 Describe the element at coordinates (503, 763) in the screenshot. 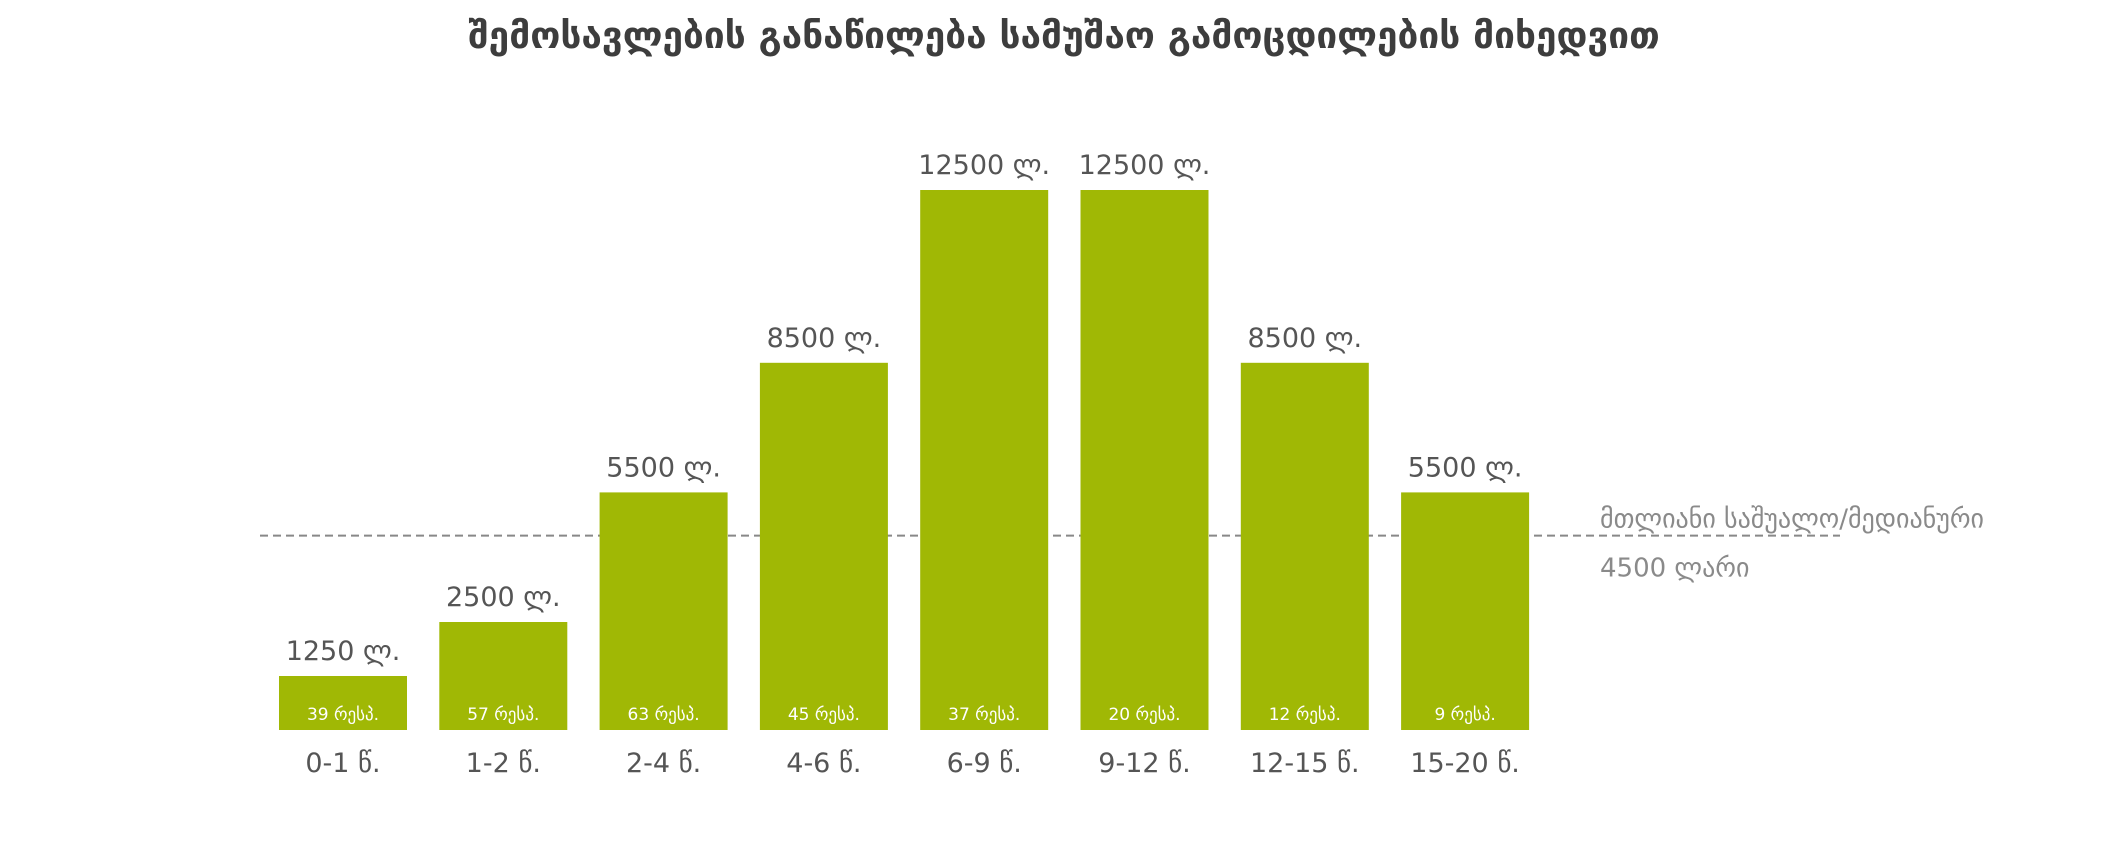

I see `x-tick-label: 1-2 წ.` at that location.